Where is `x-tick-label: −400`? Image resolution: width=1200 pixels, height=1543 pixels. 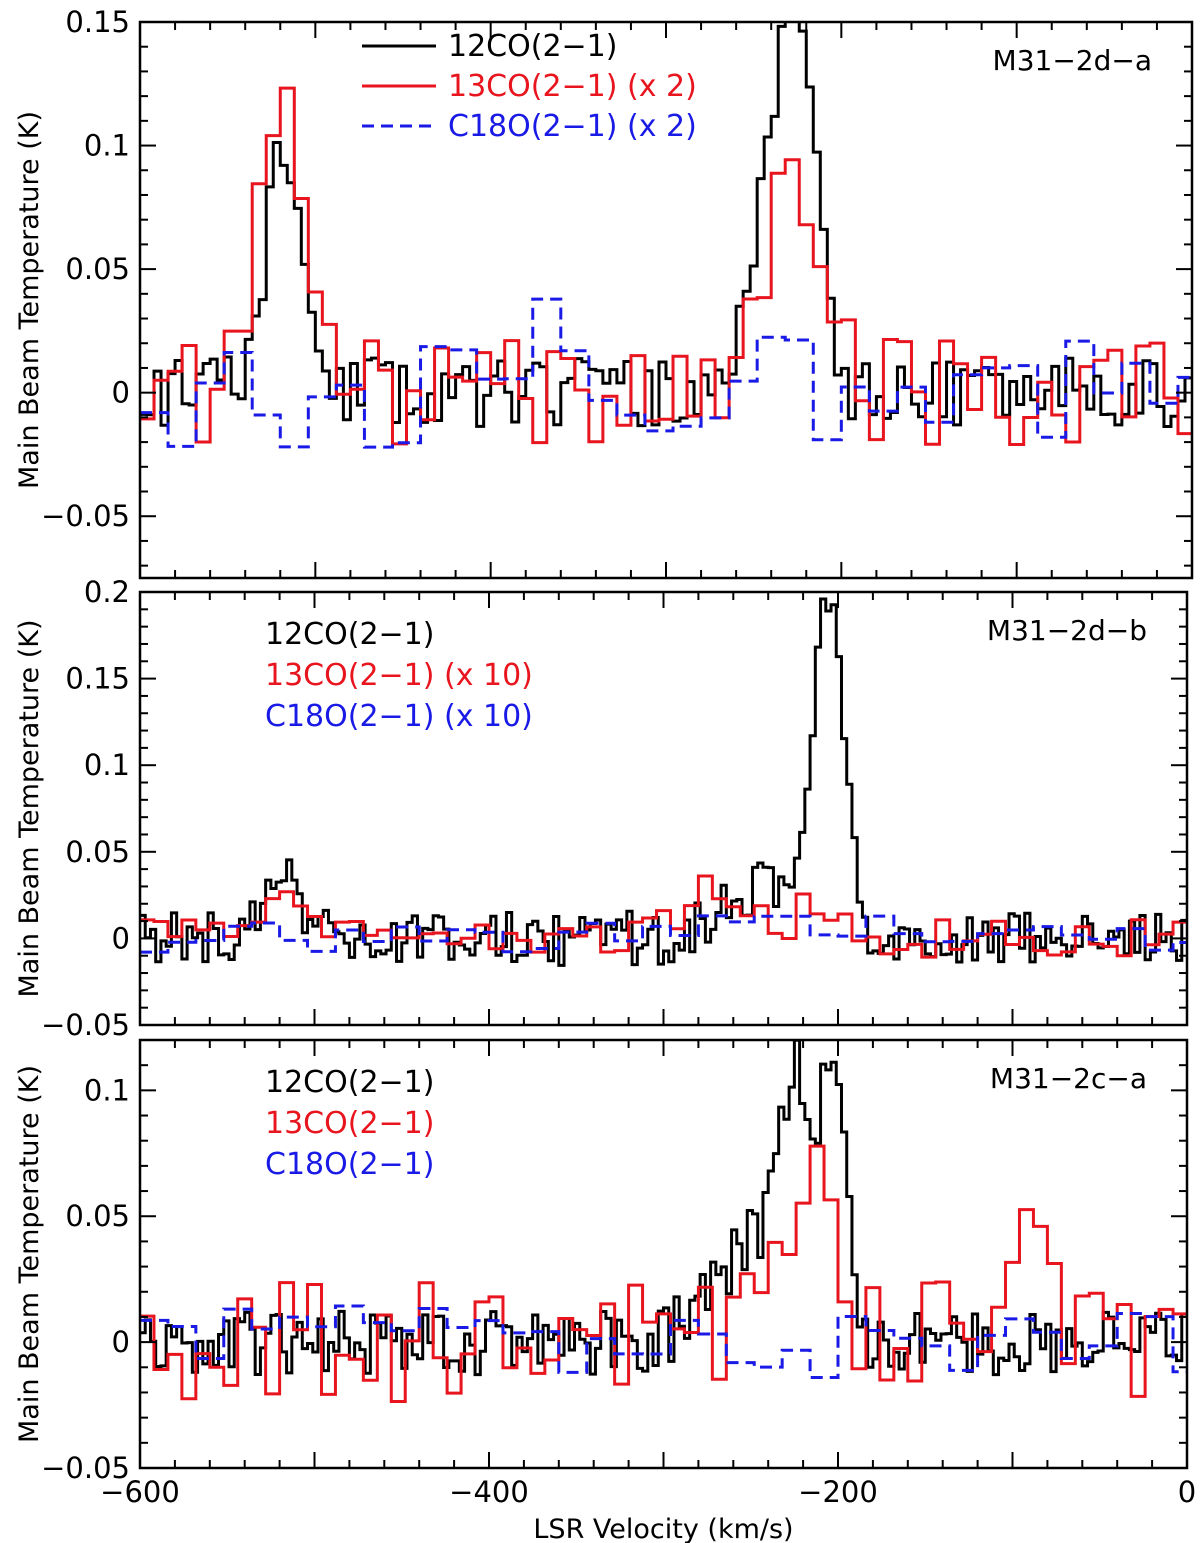 x-tick-label: −400 is located at coordinates (489, 1492).